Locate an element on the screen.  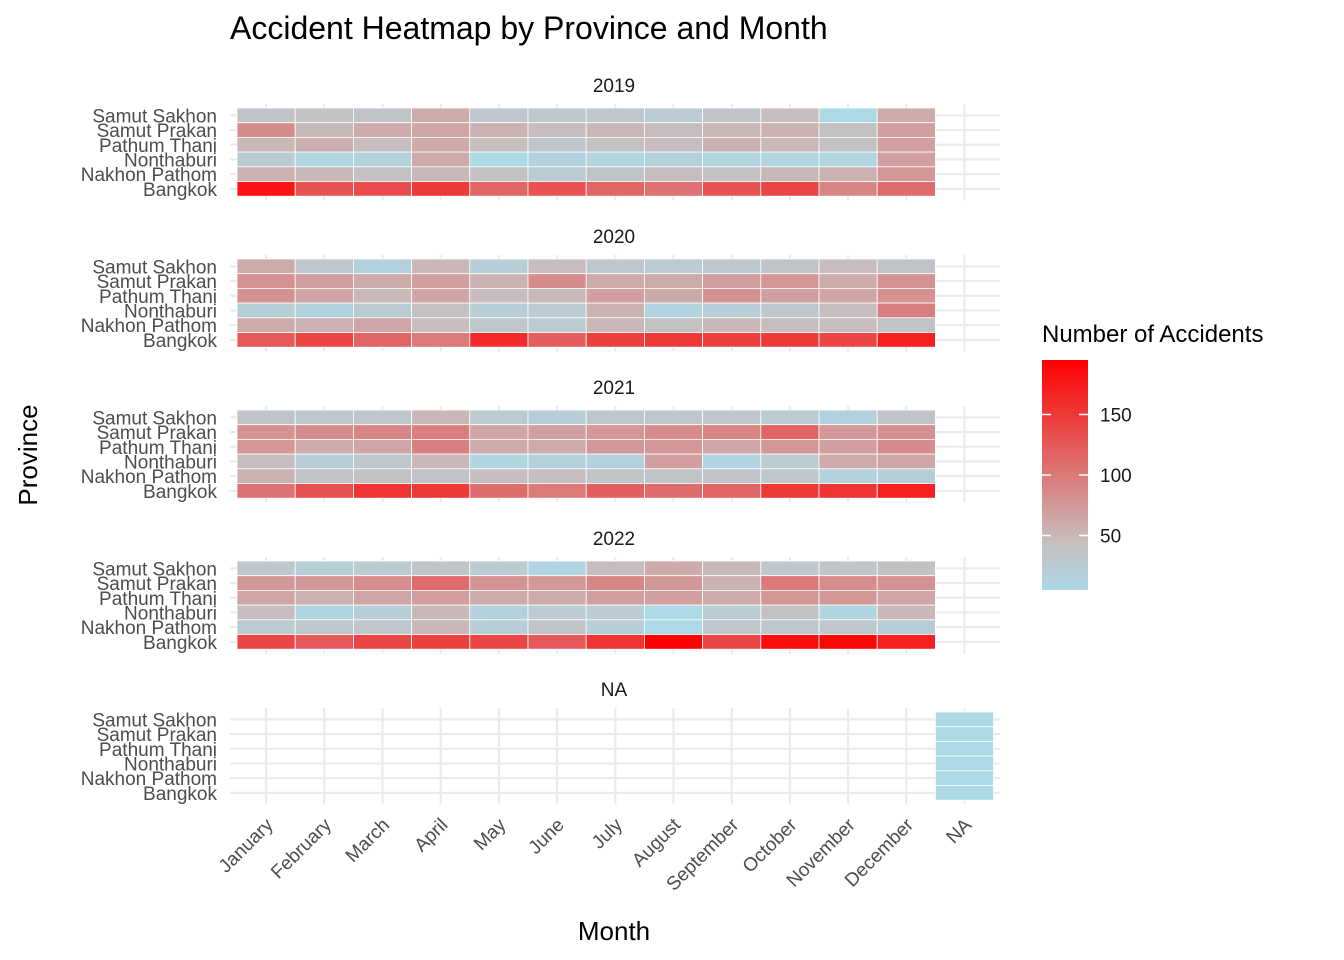
heat-cell-nonthaburi-january-2022 is located at coordinates (266, 612).